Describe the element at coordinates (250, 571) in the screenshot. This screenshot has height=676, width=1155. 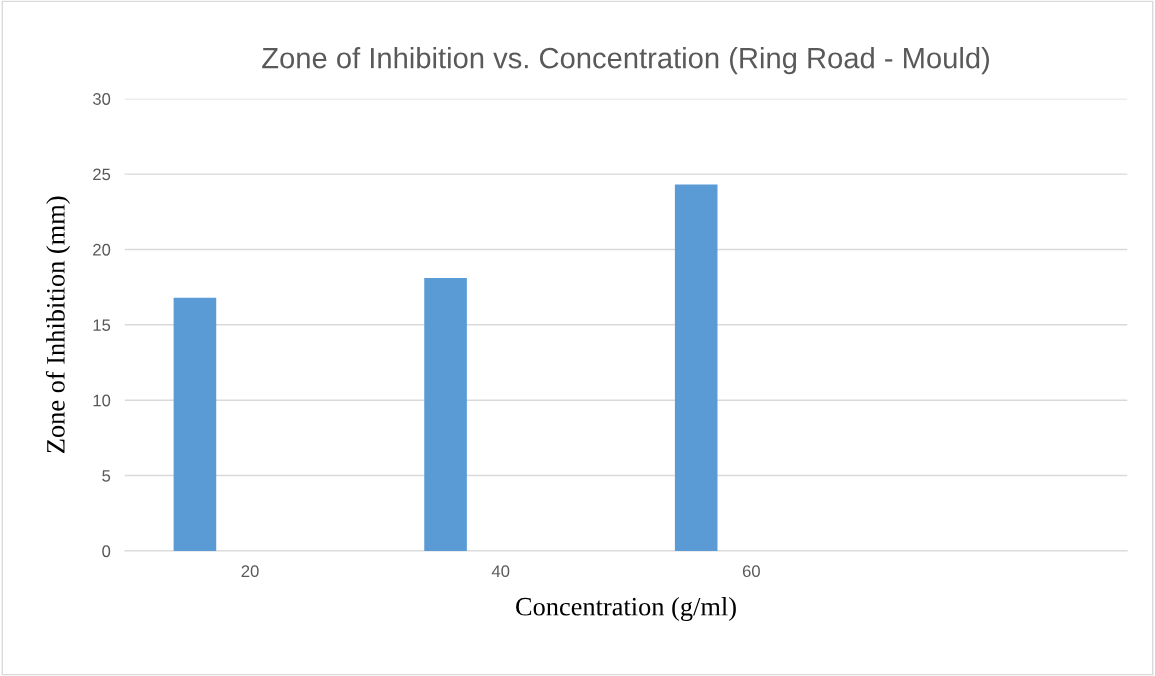
I see `x-tick-label: 20` at that location.